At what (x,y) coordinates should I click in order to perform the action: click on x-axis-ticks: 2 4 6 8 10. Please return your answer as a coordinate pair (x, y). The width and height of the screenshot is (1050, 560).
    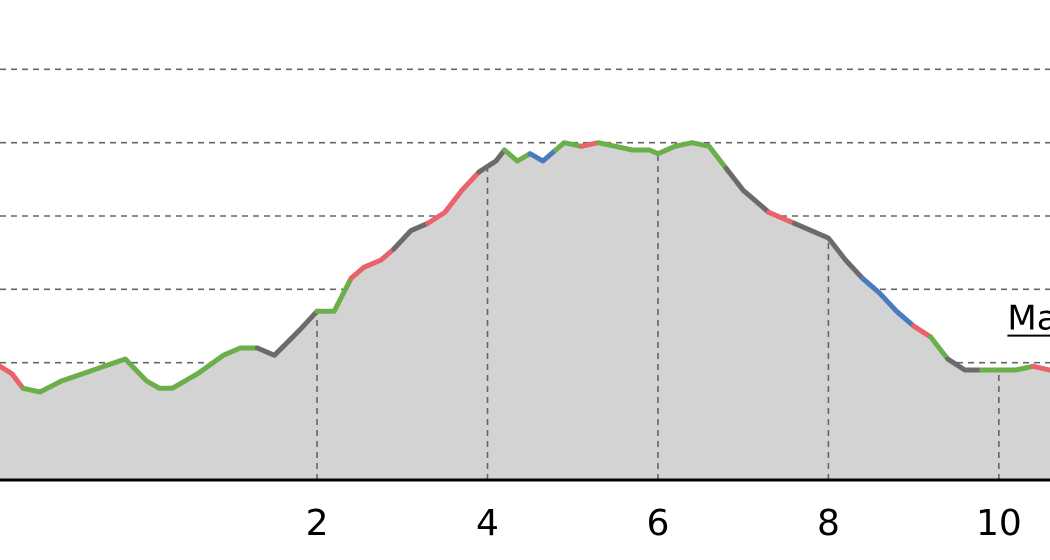
    Looking at the image, I should click on (664, 523).